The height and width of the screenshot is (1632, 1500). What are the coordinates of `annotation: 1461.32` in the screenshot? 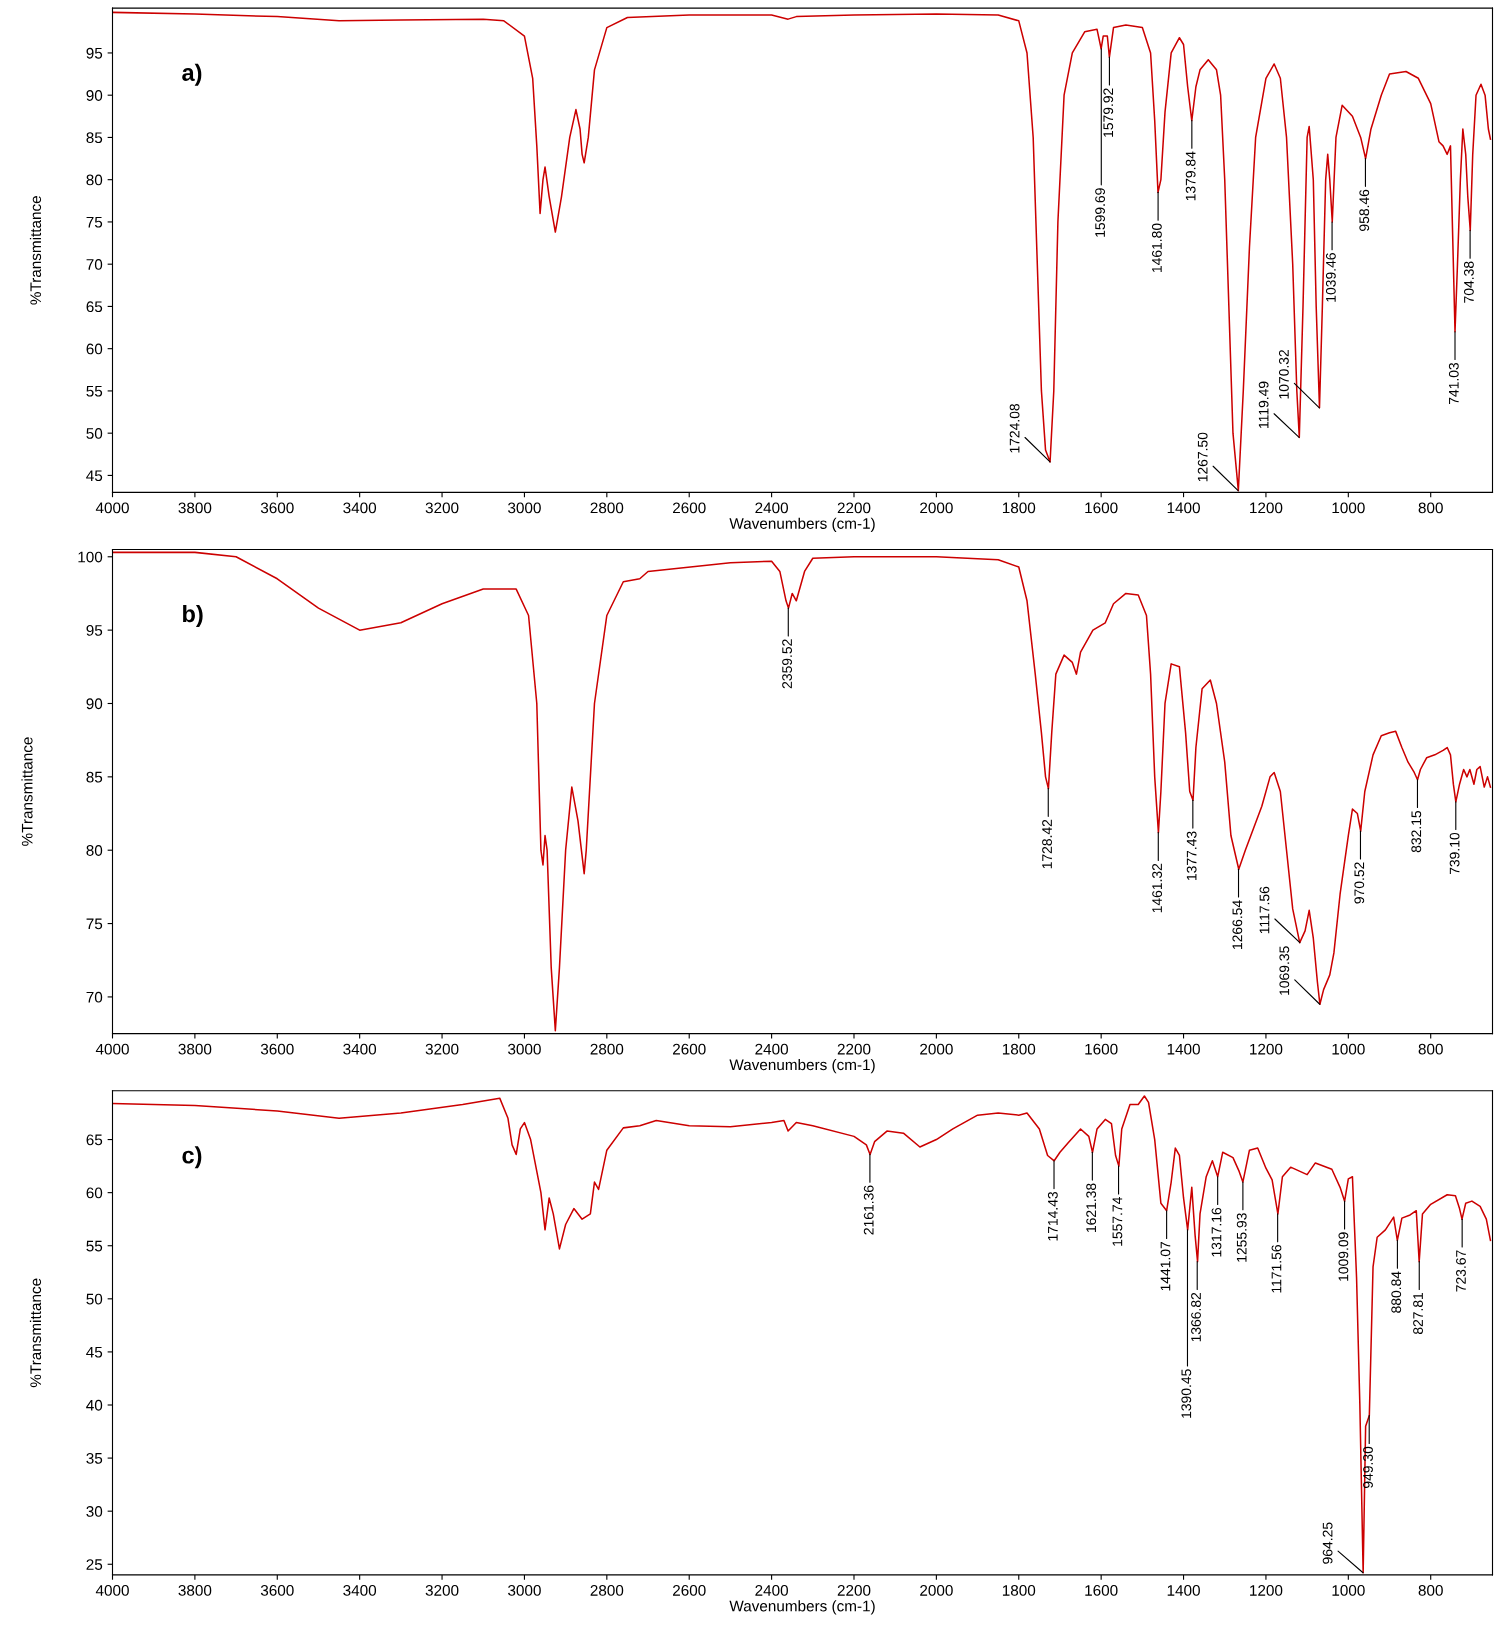 It's located at (1157, 888).